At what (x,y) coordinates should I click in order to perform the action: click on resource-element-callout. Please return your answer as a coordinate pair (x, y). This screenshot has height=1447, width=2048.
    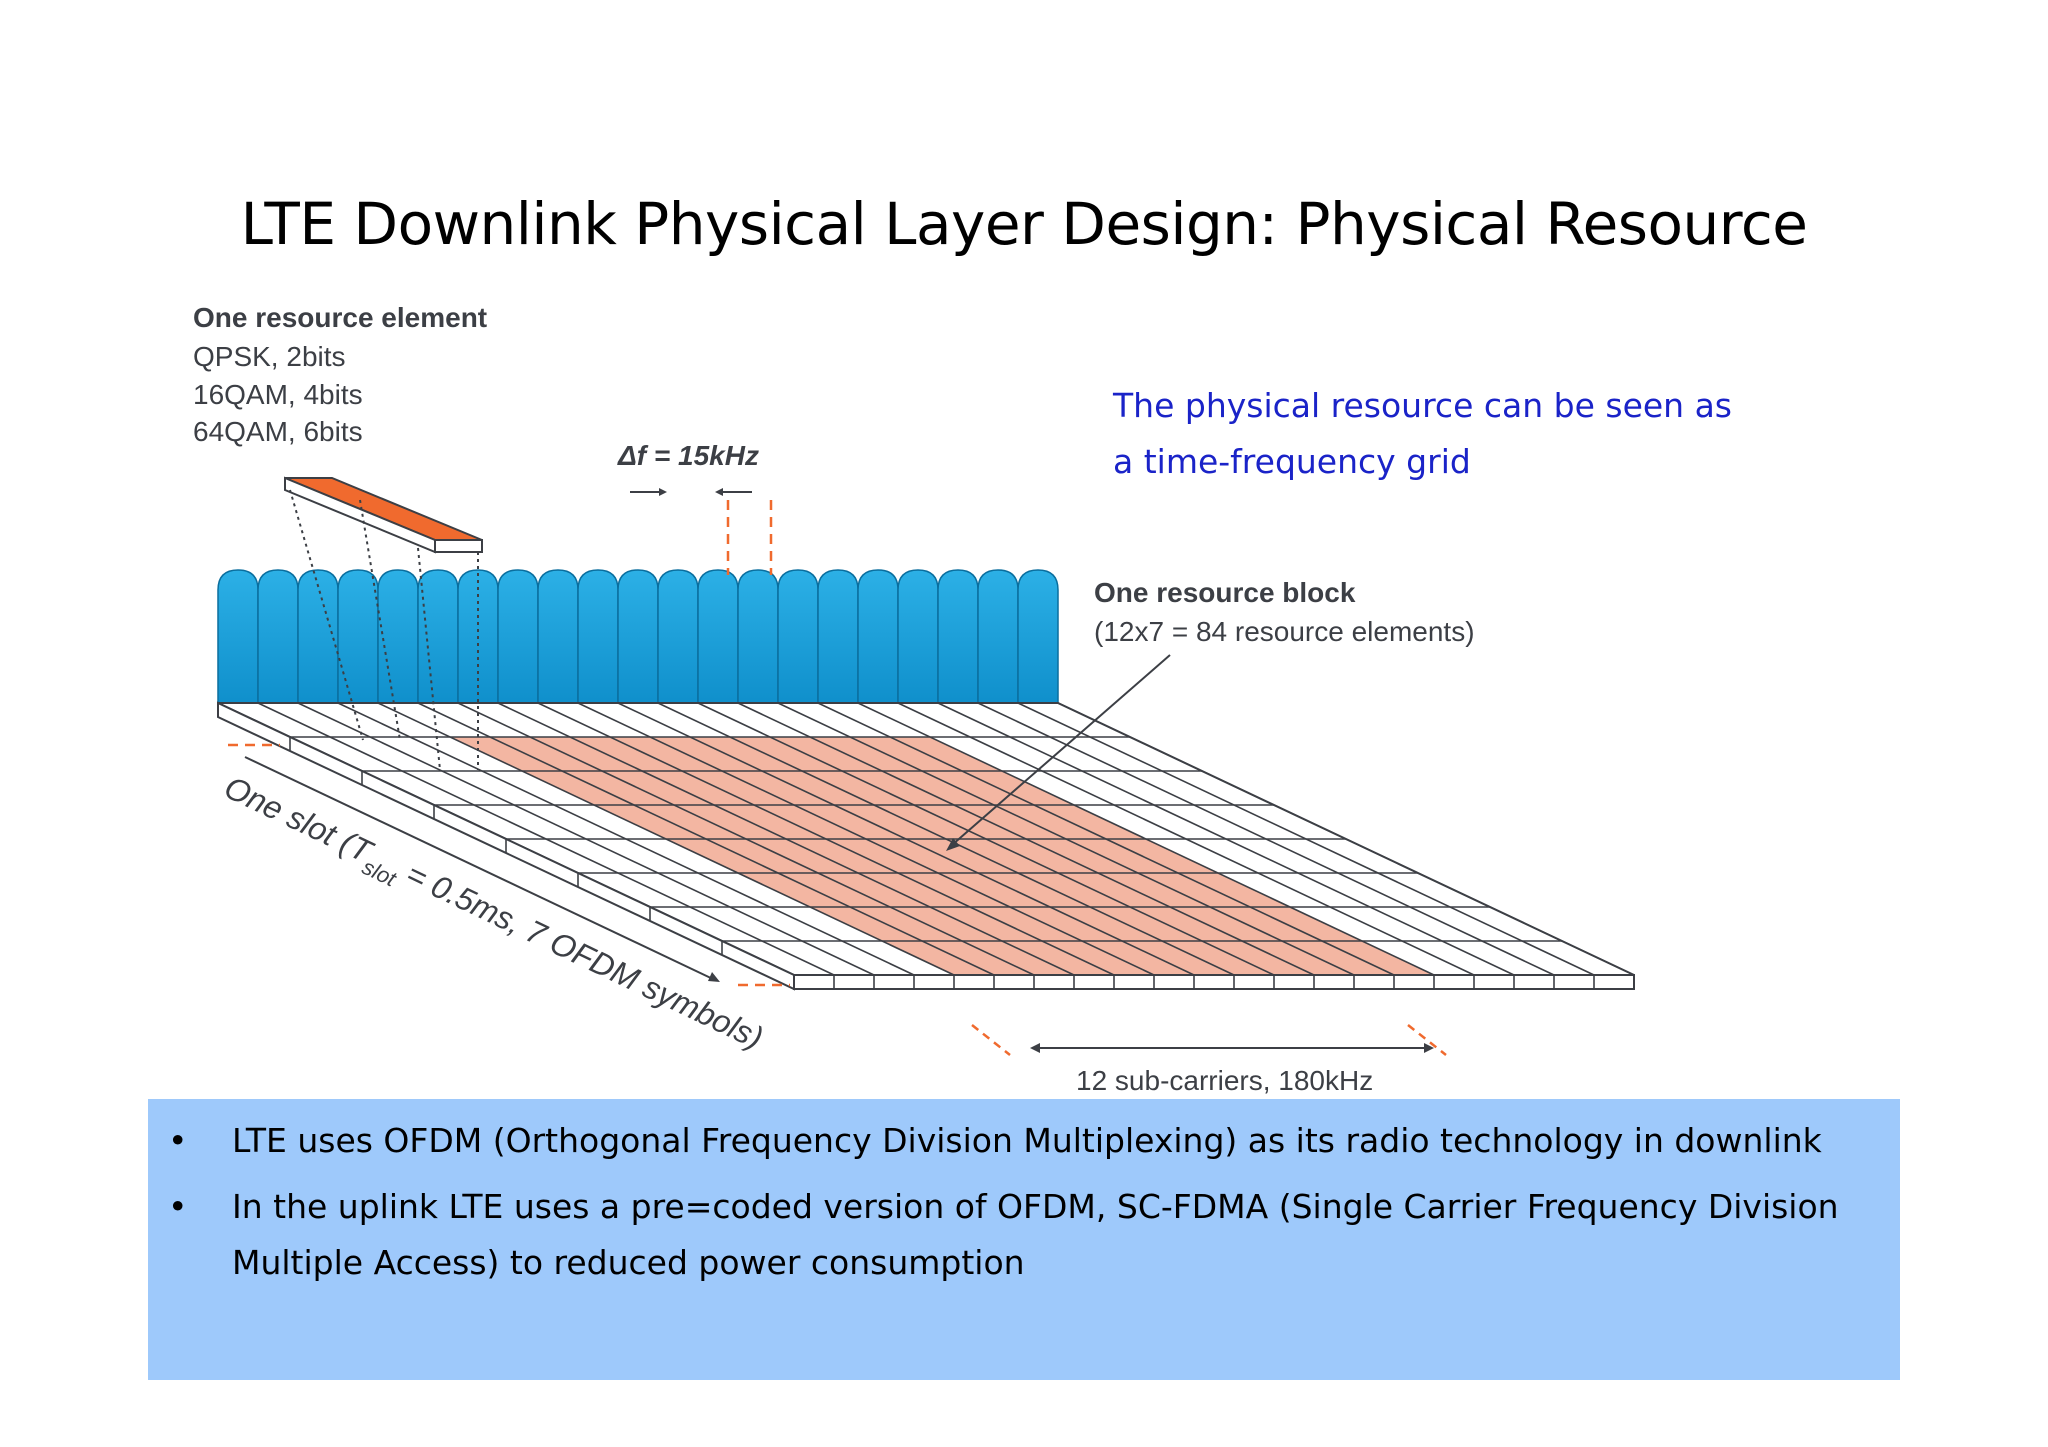
    Looking at the image, I should click on (383, 623).